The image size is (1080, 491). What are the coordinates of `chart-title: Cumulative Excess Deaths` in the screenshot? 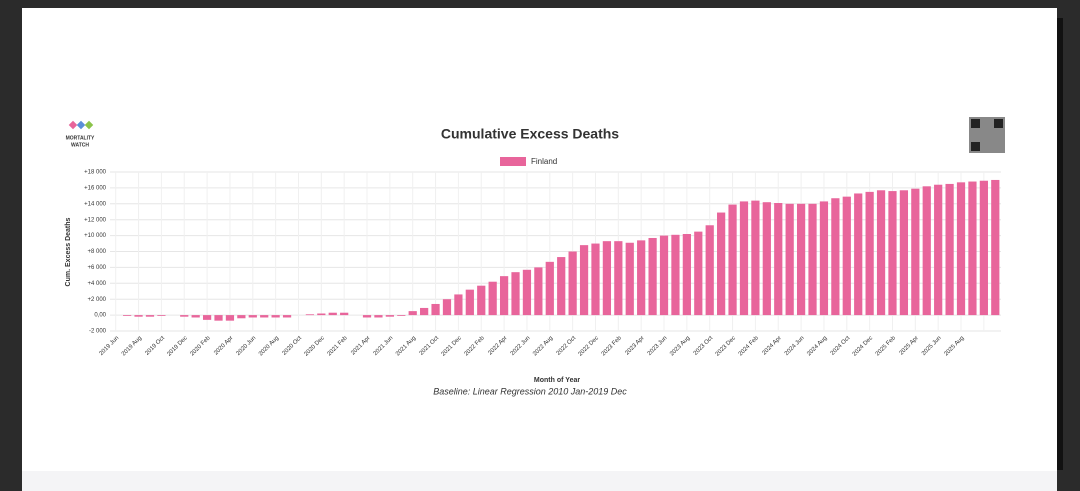 It's located at (530, 134).